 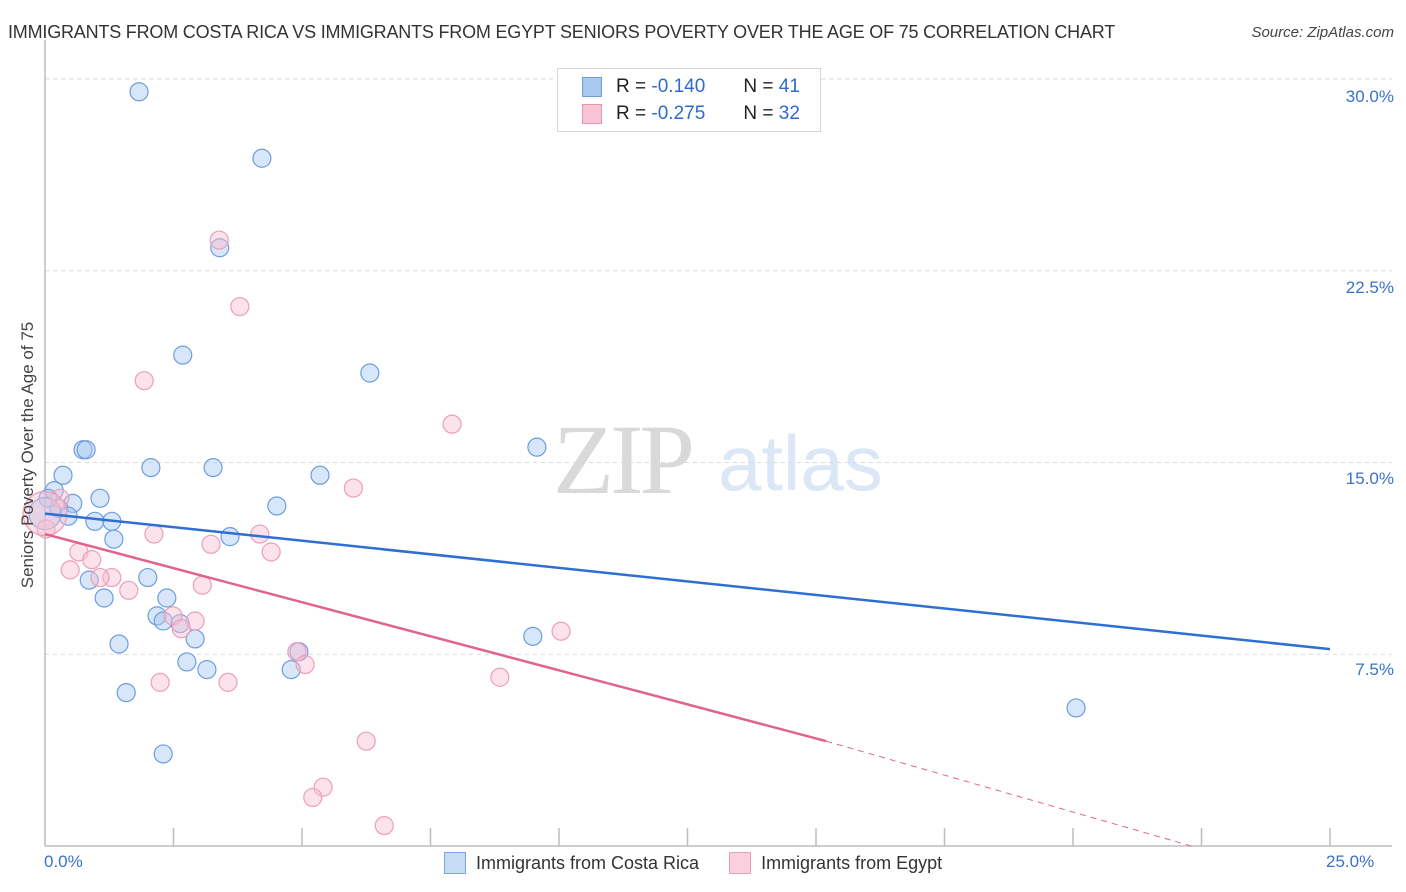 I want to click on y-tick-30: 30.0%, so click(x=1369, y=96).